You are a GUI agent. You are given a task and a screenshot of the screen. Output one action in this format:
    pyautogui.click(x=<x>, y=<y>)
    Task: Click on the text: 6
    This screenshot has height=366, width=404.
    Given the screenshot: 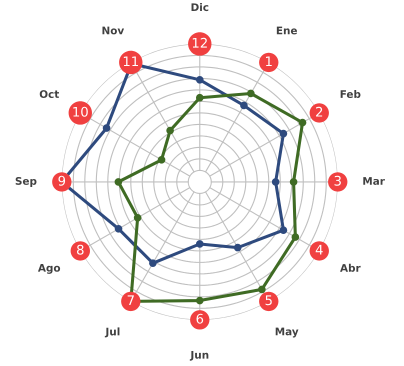 What is the action you would take?
    pyautogui.click(x=200, y=319)
    